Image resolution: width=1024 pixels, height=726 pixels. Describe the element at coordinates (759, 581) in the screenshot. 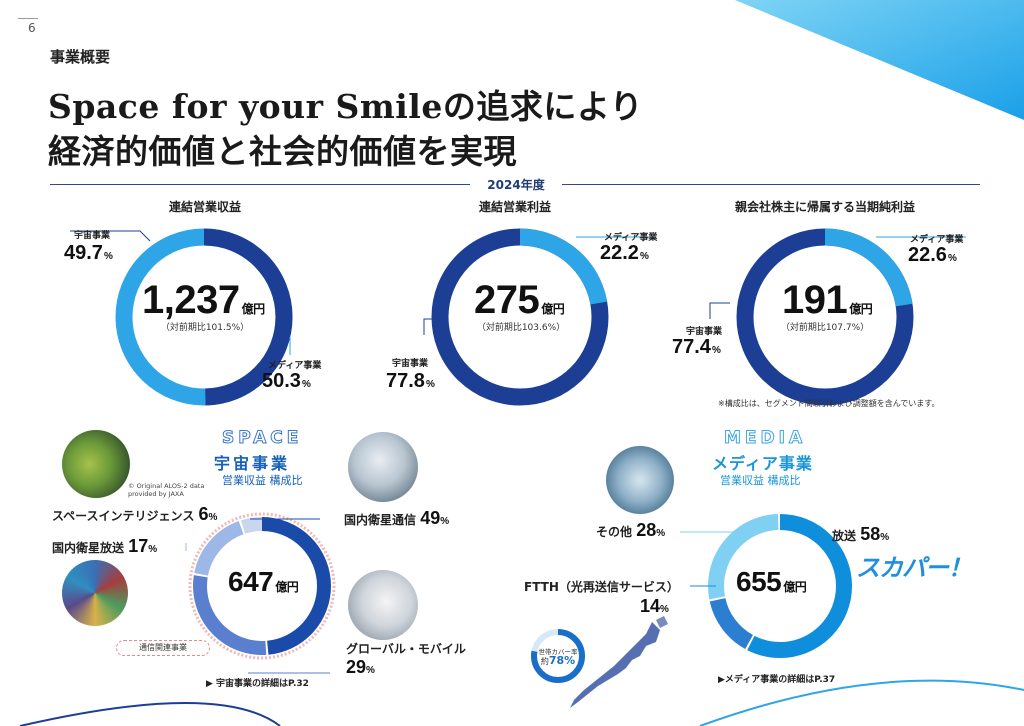

I see `media-total-number: 655` at that location.